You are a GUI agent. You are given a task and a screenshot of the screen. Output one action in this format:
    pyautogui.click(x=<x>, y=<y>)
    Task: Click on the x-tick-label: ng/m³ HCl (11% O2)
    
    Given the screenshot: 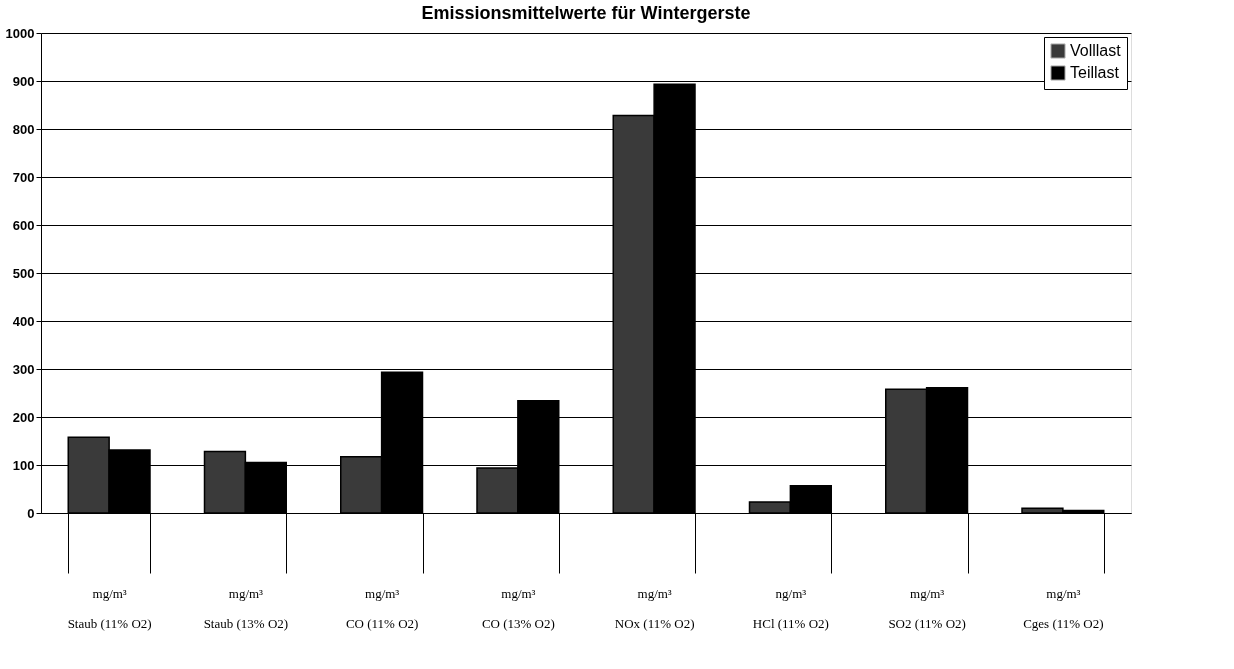 What is the action you would take?
    pyautogui.click(x=790, y=608)
    